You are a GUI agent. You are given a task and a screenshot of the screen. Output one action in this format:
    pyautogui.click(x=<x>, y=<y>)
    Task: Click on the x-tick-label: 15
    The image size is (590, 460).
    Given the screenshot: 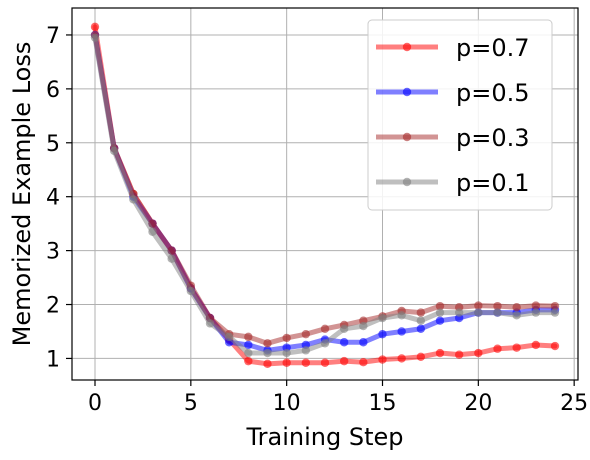 What is the action you would take?
    pyautogui.click(x=383, y=403)
    